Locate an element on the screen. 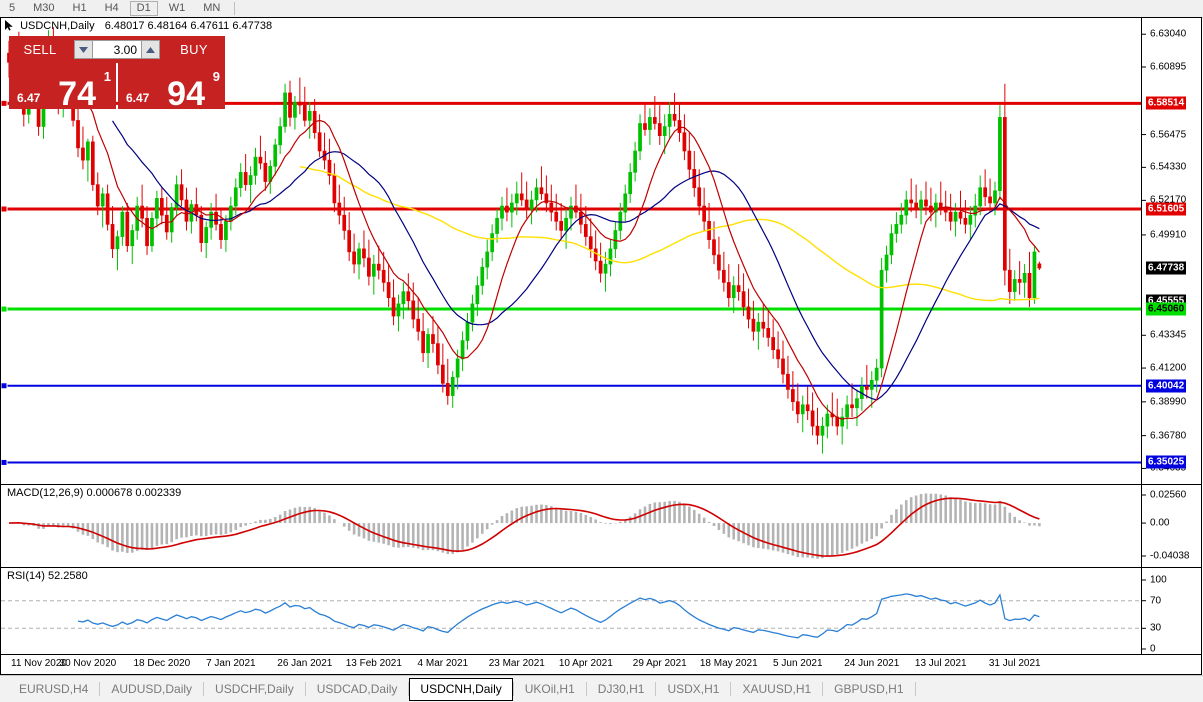  price-tick-label: 6.49910 is located at coordinates (1168, 235).